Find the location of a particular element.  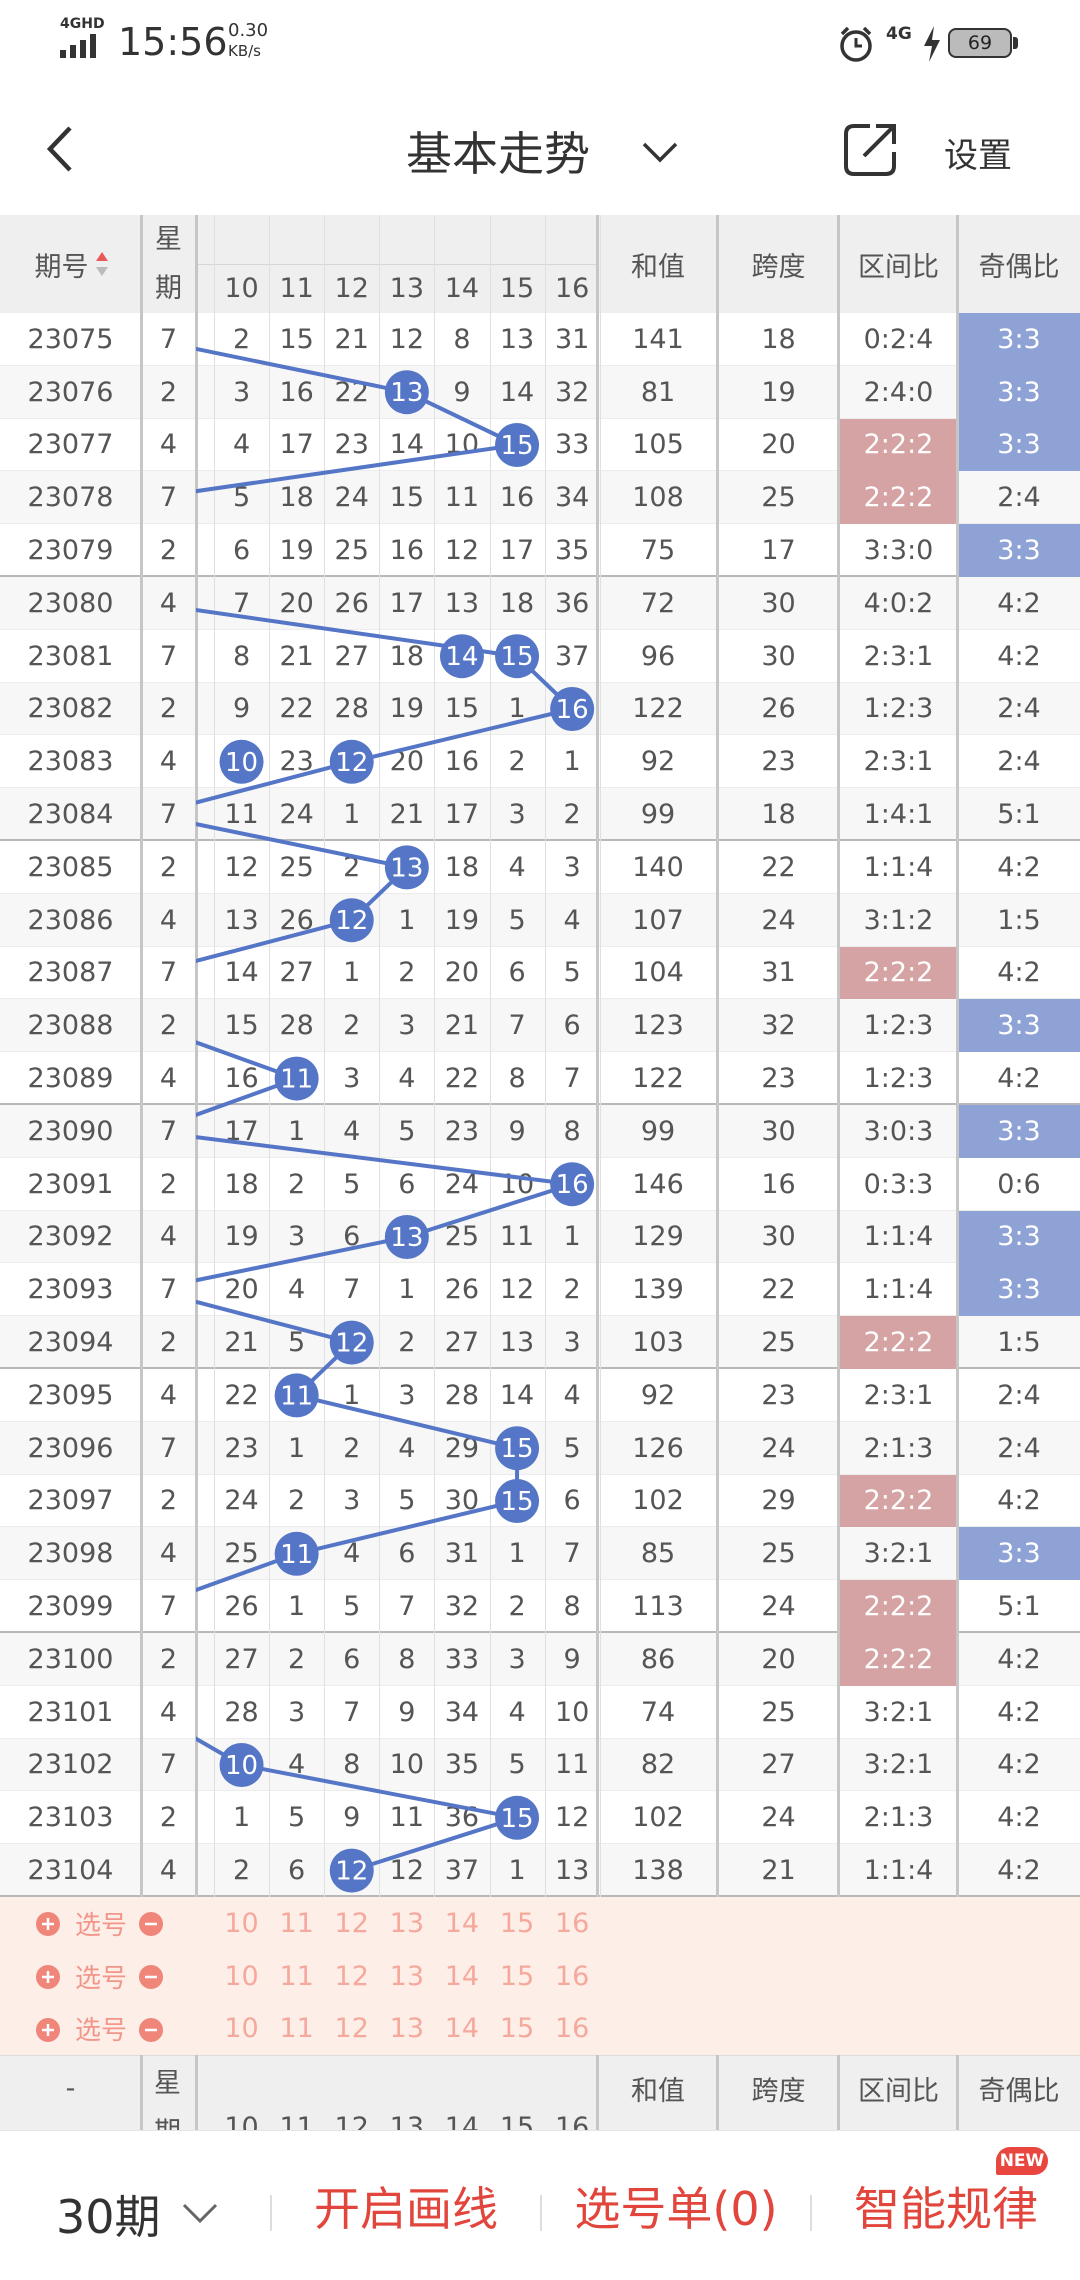

settings-button: 设置 is located at coordinates (978, 156).